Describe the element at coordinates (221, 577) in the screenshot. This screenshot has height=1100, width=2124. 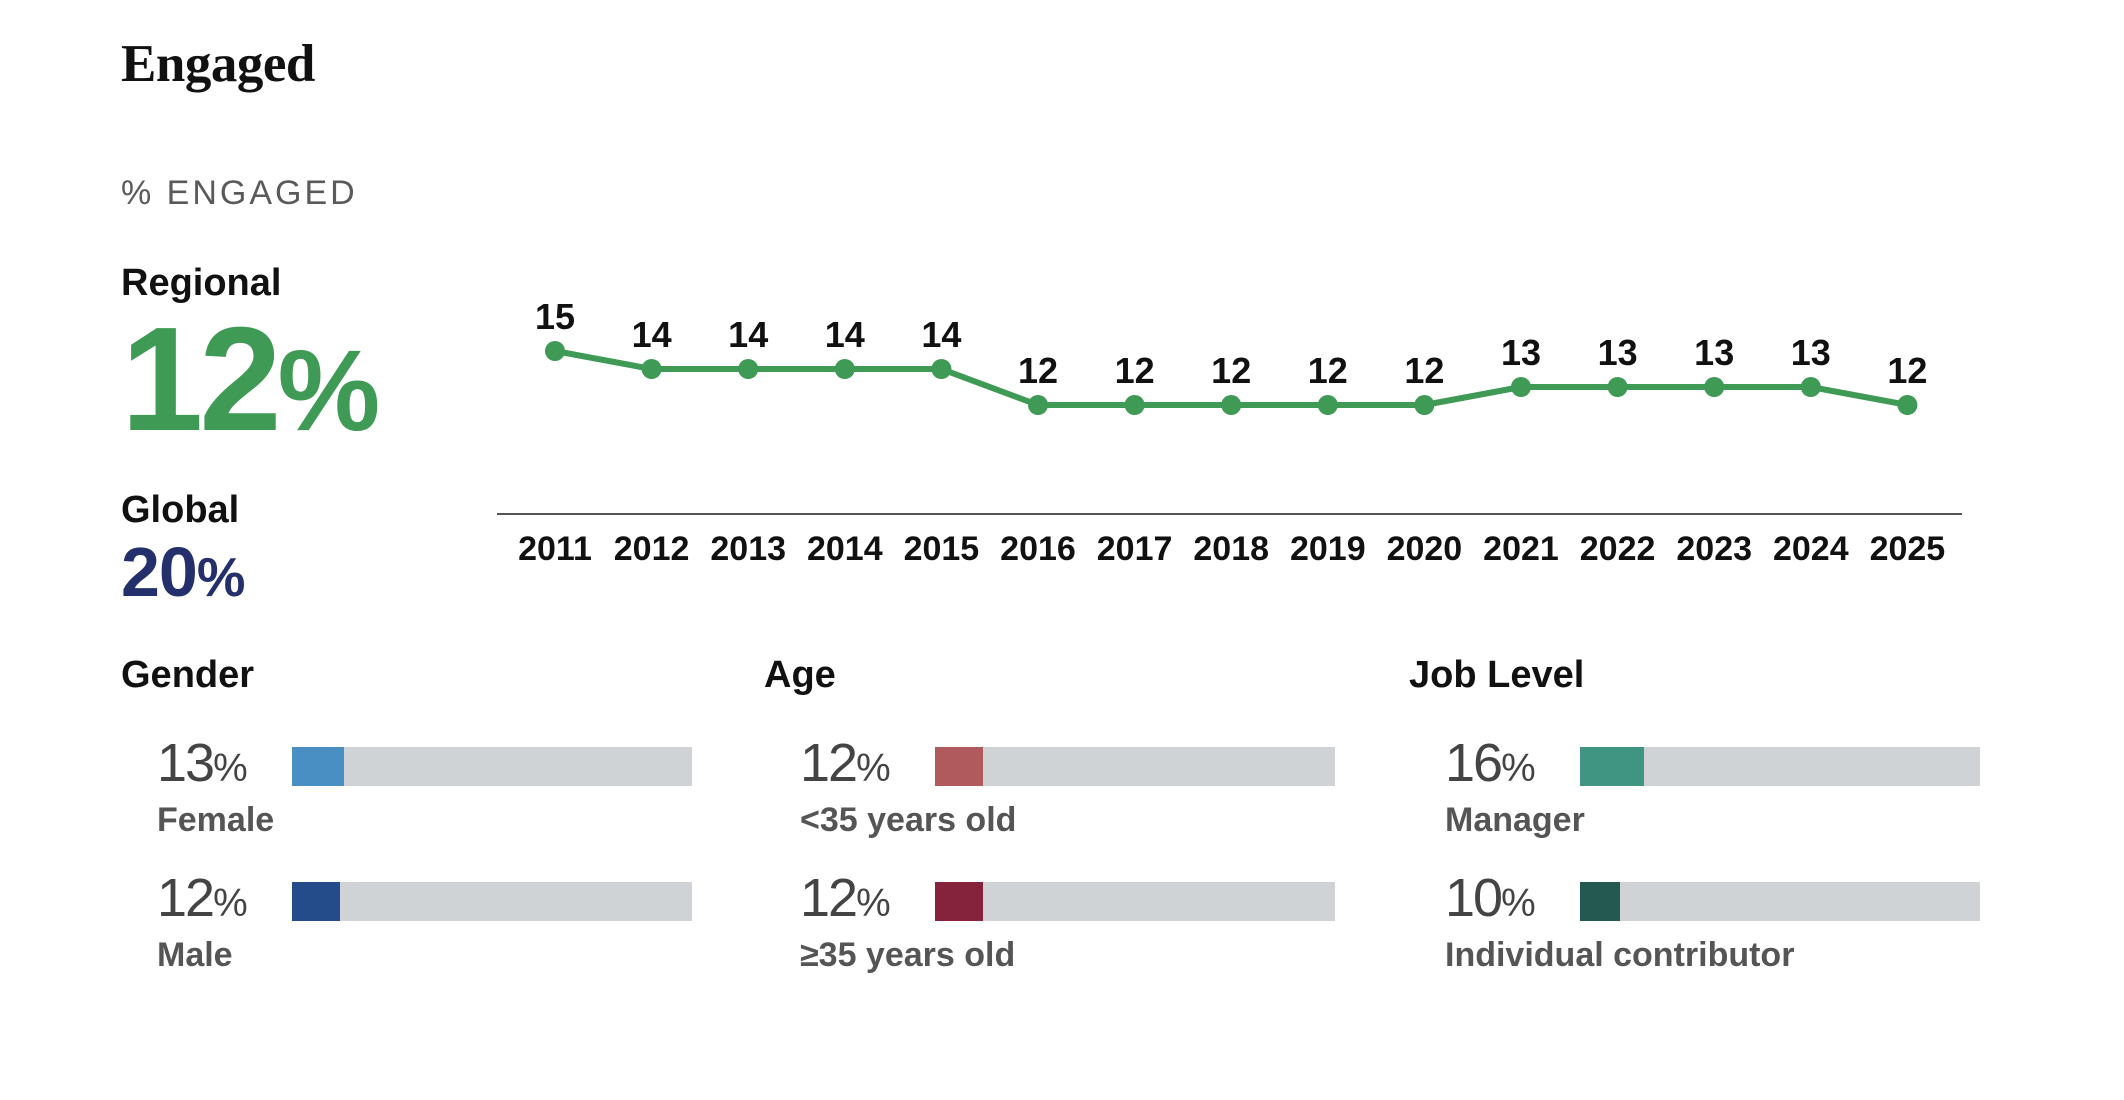
I see `global-pct-sign: %` at that location.